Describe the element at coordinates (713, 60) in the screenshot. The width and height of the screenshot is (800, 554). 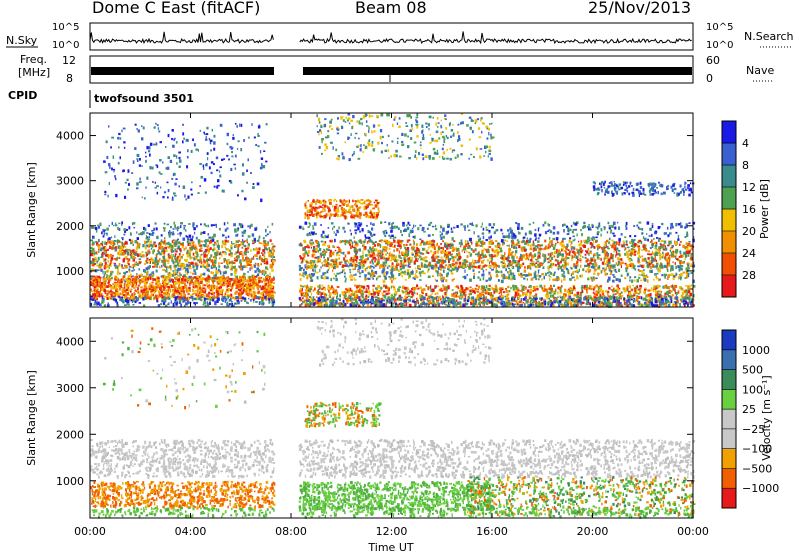
I see `nave-tick-top: 60` at that location.